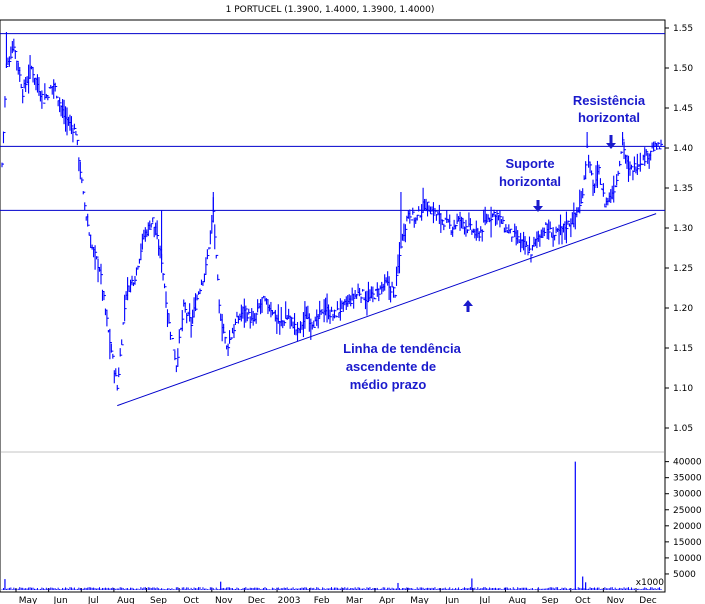 This screenshot has height=604, width=705. Describe the element at coordinates (683, 69) in the screenshot. I see `price-tick-label: 1.50` at that location.